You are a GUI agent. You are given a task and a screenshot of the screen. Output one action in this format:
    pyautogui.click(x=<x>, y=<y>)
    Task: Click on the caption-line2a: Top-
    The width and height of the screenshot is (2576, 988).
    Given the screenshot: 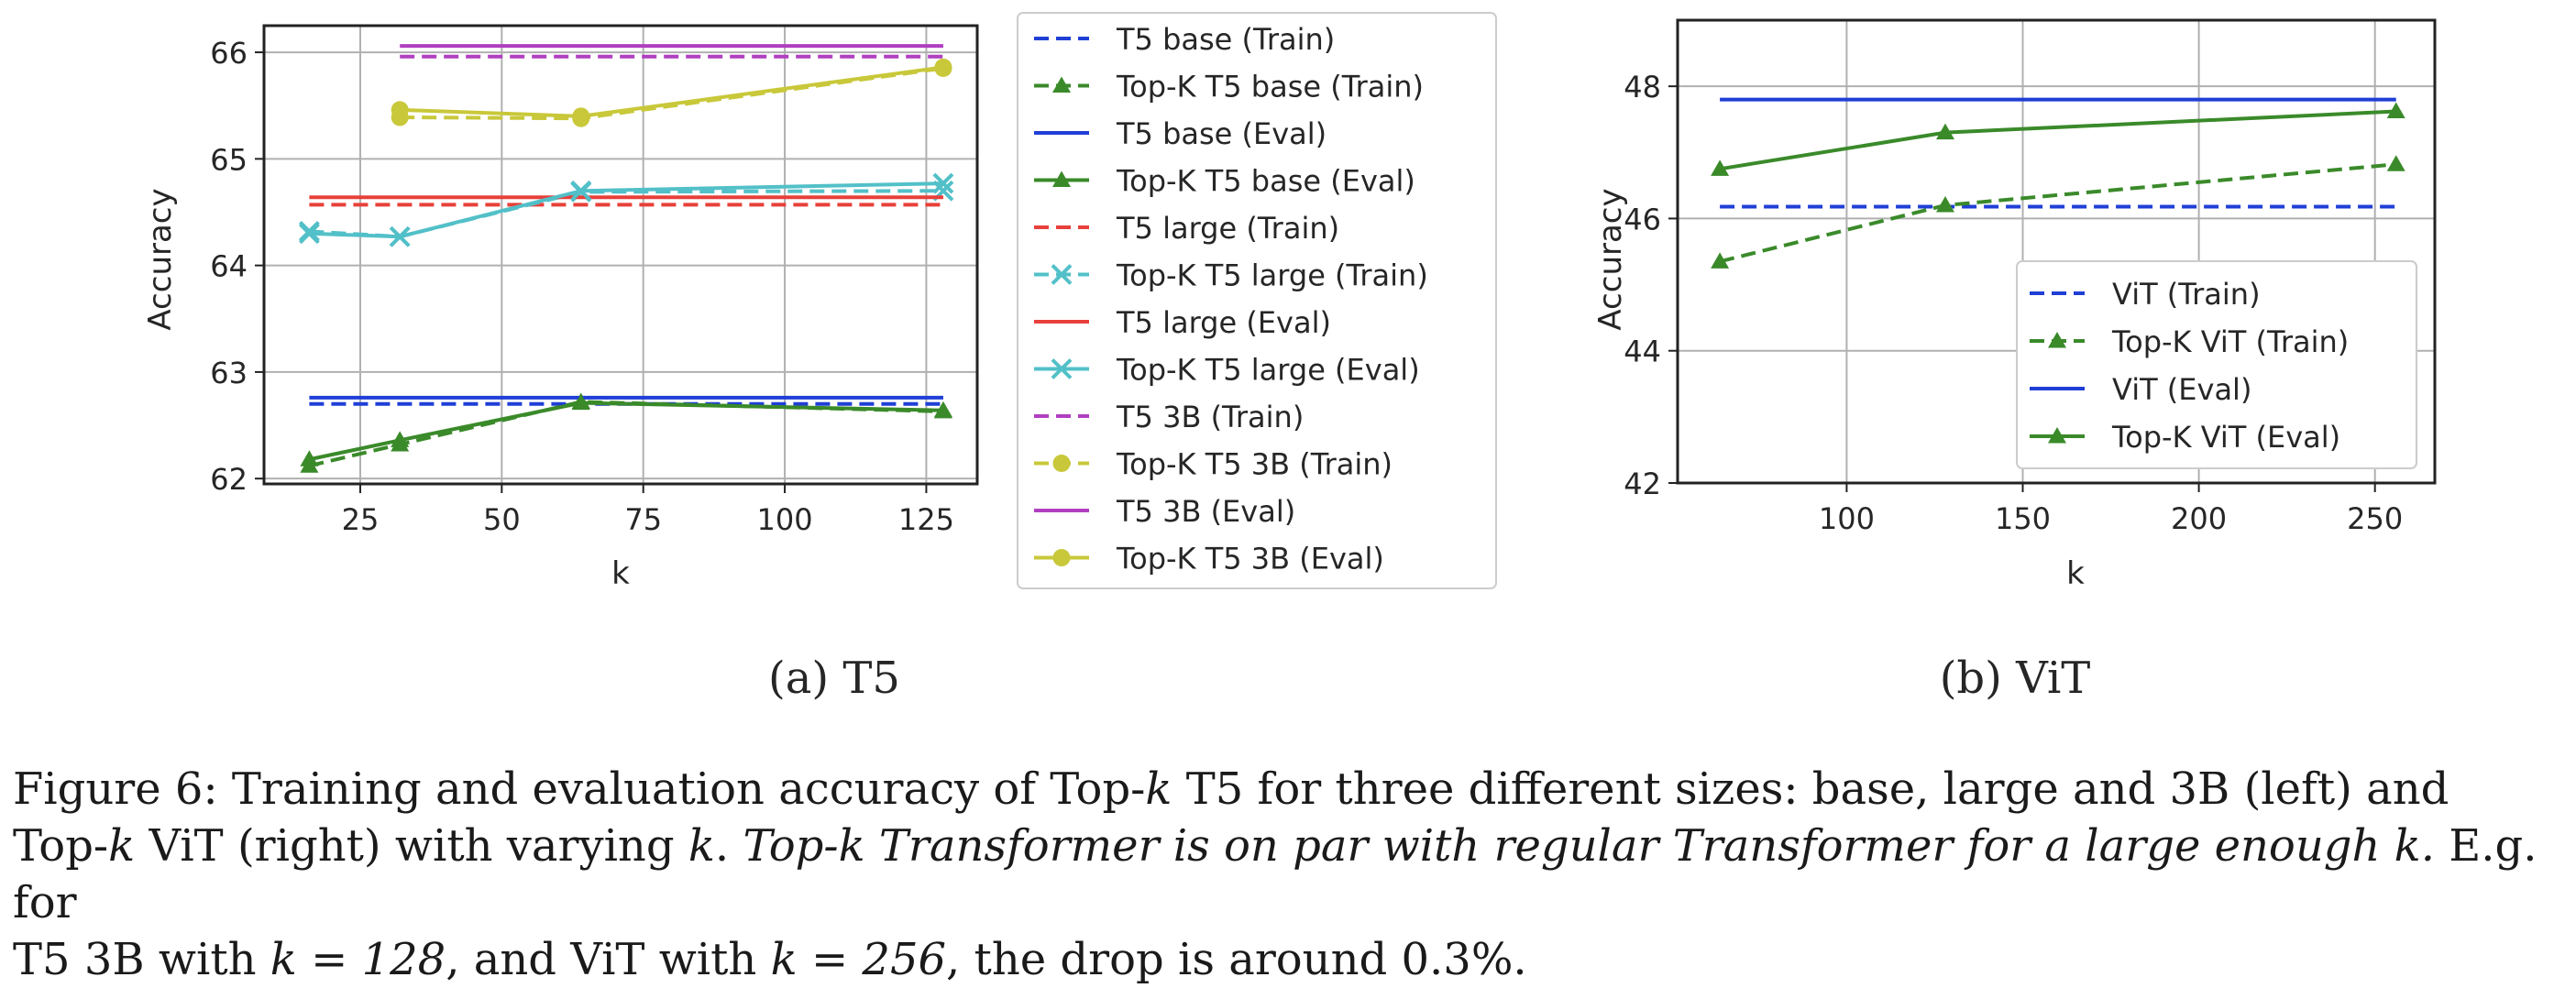 What is the action you would take?
    pyautogui.click(x=61, y=846)
    